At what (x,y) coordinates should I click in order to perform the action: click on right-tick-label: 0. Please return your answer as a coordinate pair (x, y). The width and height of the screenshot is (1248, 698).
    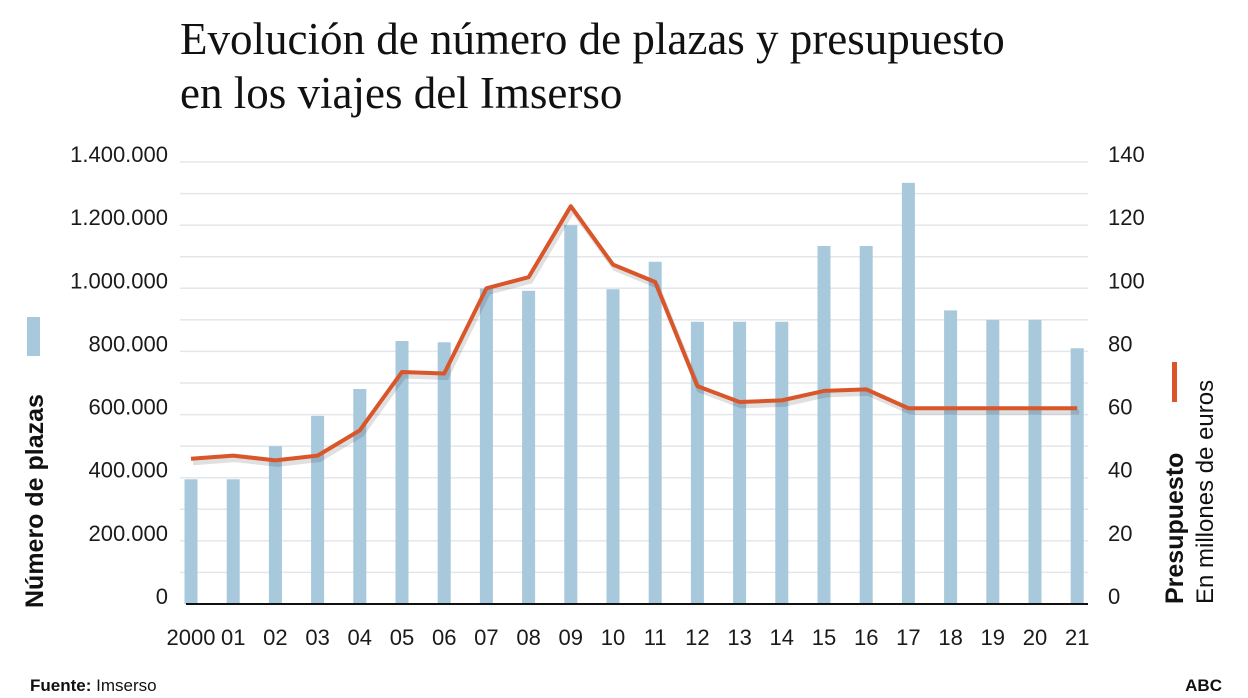
    Looking at the image, I should click on (1114, 596).